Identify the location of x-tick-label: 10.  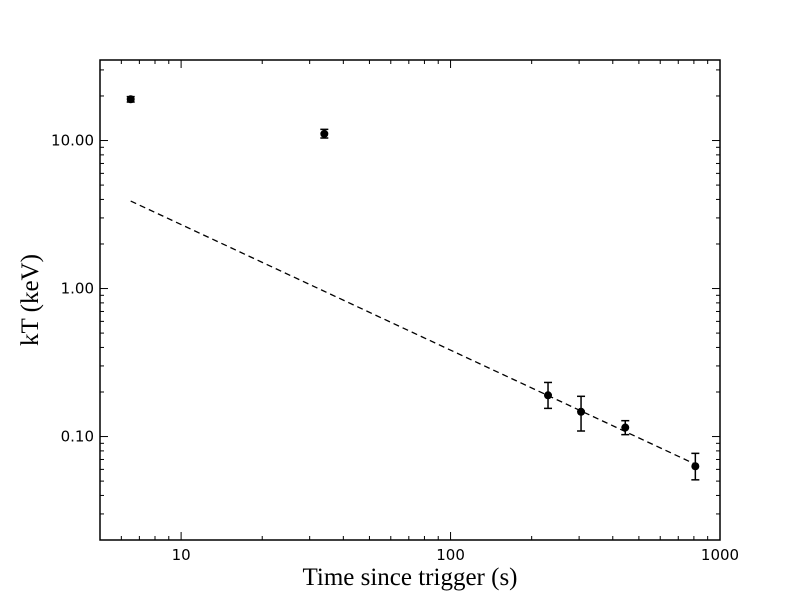
(181, 555).